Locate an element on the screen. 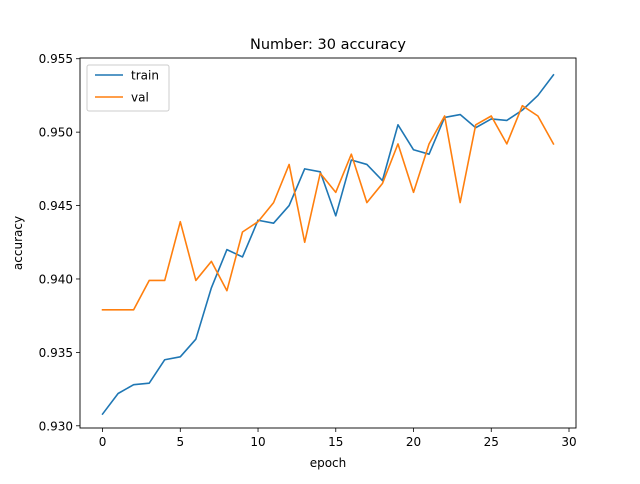 Image resolution: width=640 pixels, height=484 pixels. legend-label-val: val is located at coordinates (140, 98).